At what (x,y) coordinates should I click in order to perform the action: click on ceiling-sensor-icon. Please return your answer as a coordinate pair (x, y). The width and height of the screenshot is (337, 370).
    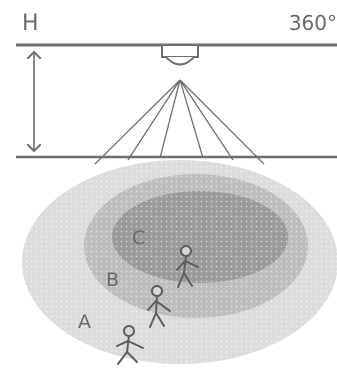
    Looking at the image, I should click on (180, 55).